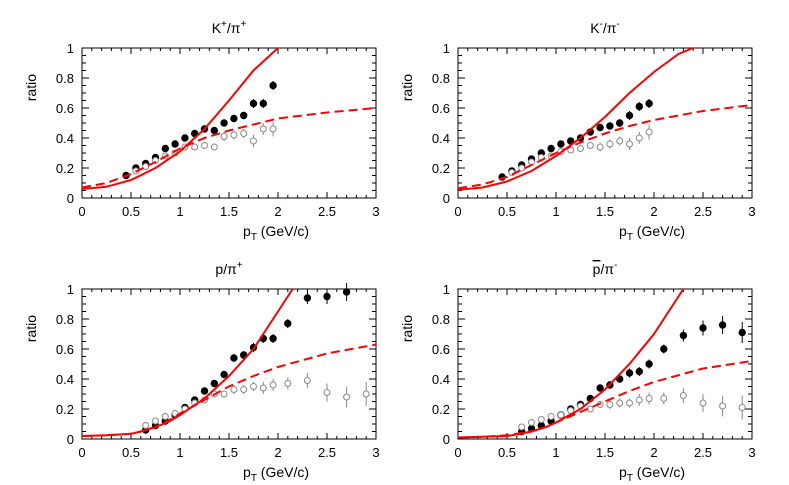 This screenshot has height=485, width=789. I want to click on chart-title: K-/π-, so click(605, 27).